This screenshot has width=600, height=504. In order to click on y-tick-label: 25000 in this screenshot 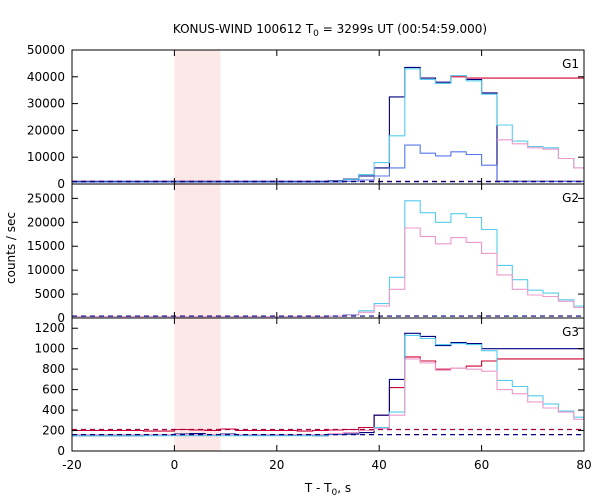, I will do `click(46, 198)`.